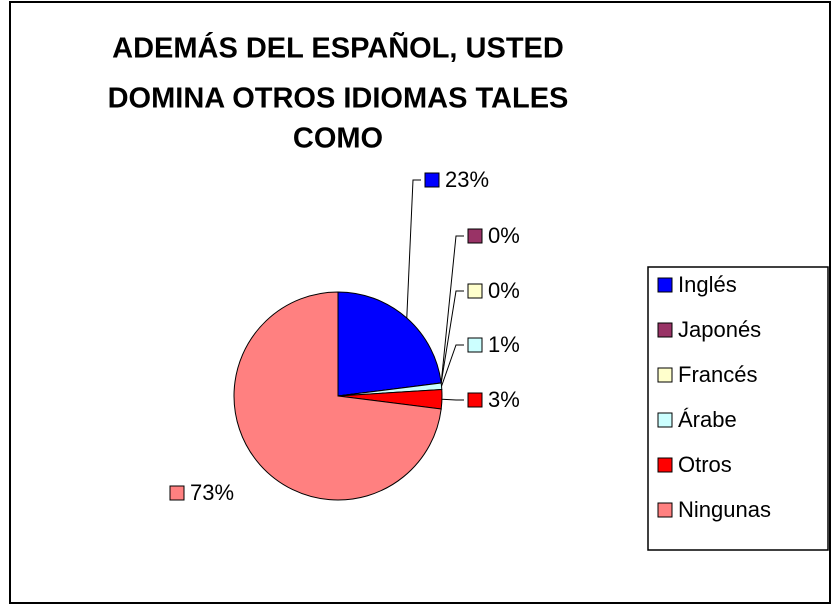 This screenshot has width=832, height=605. What do you see at coordinates (705, 464) in the screenshot?
I see `legend-label: Otros` at bounding box center [705, 464].